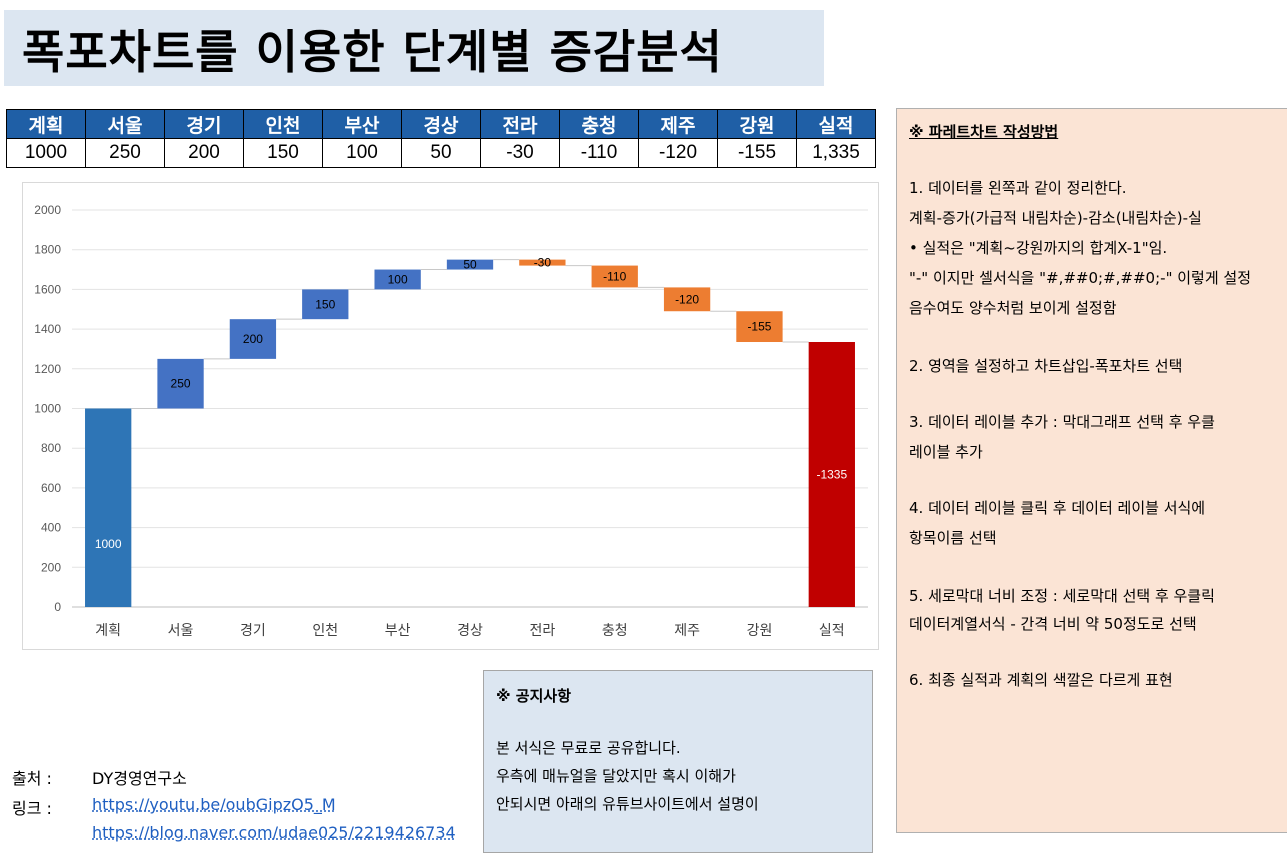  I want to click on header-cell: 계획, so click(46, 124).